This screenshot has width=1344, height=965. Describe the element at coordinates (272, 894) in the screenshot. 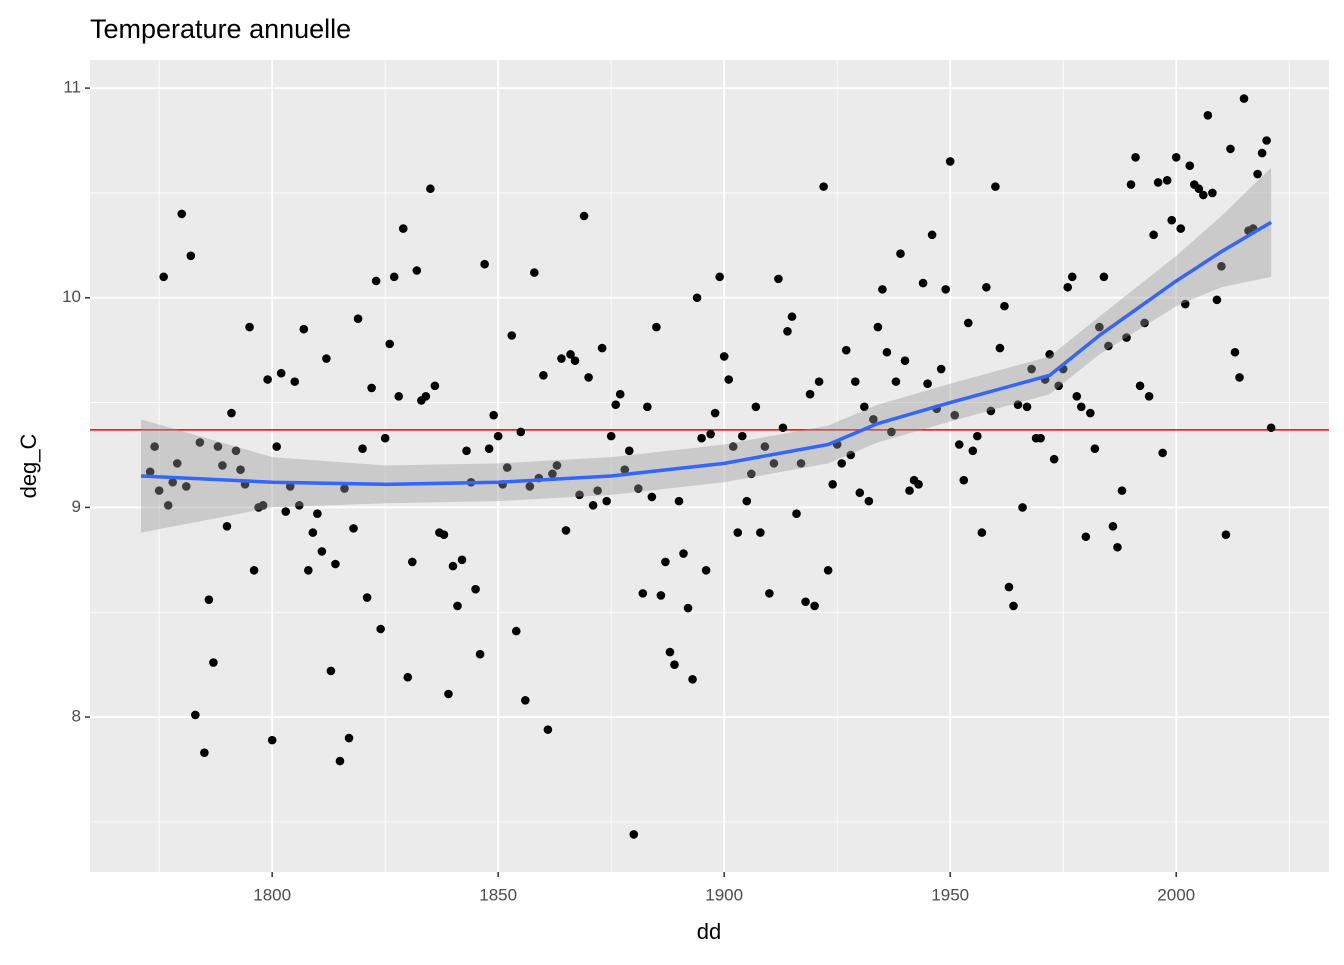

I see `x-tick-label: 1800` at that location.